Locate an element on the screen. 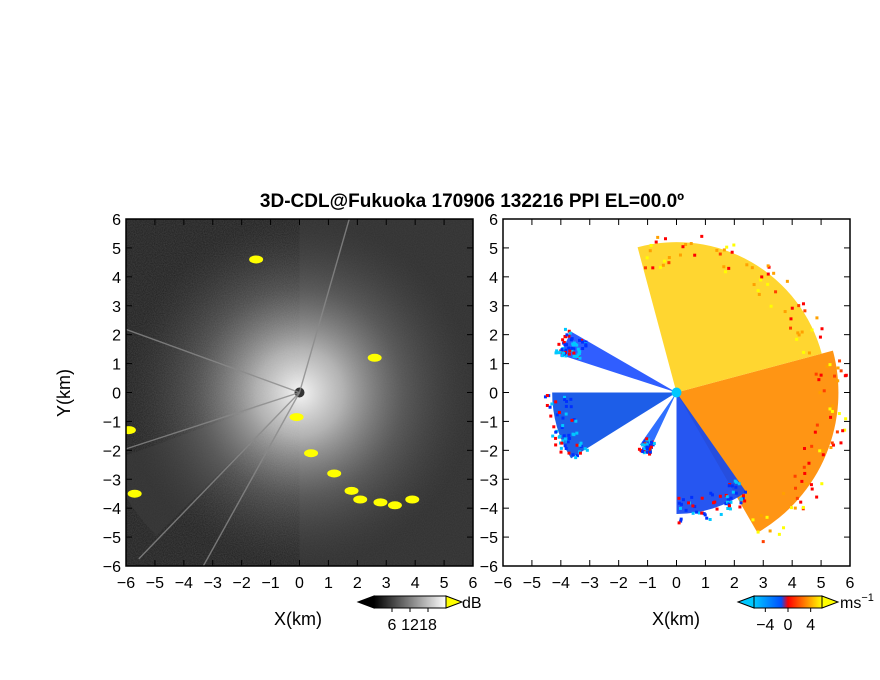 This screenshot has height=680, width=880. x-tick-label: 5 is located at coordinates (821, 583).